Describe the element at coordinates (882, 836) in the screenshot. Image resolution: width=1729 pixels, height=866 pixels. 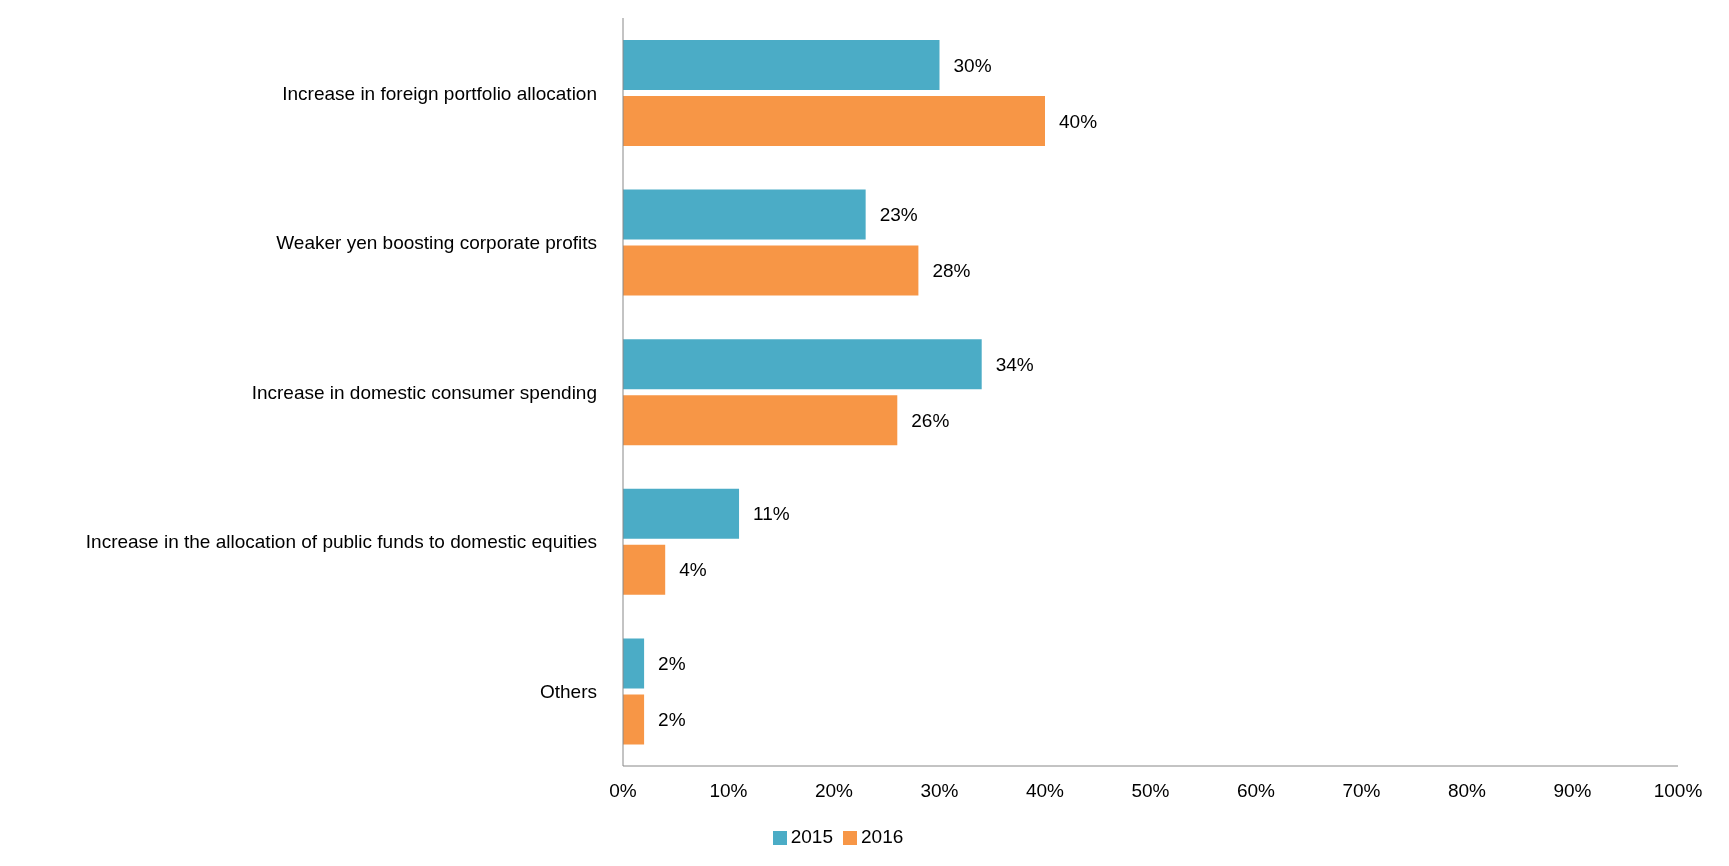
I see `legend-label: 2016` at that location.